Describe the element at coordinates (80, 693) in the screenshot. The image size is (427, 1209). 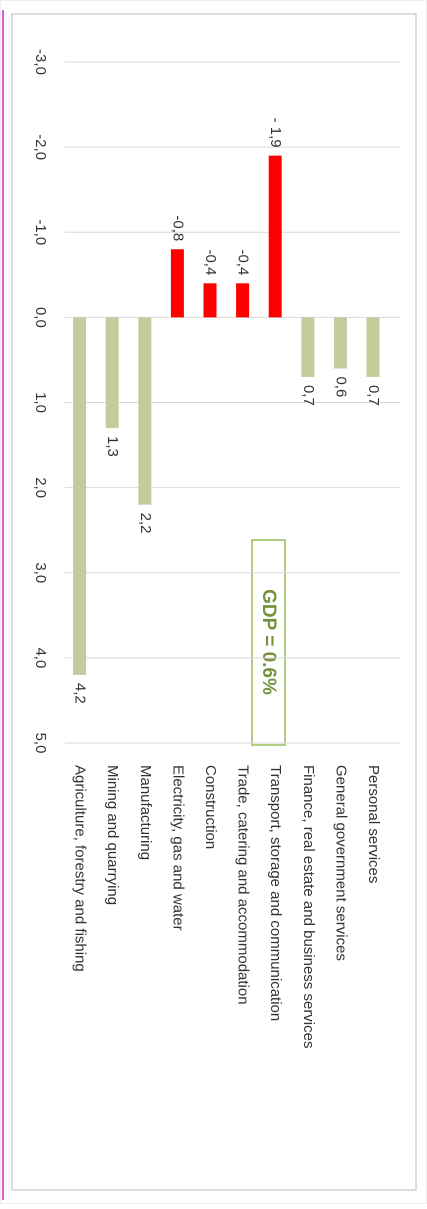
I see `data-label: 4,2` at that location.